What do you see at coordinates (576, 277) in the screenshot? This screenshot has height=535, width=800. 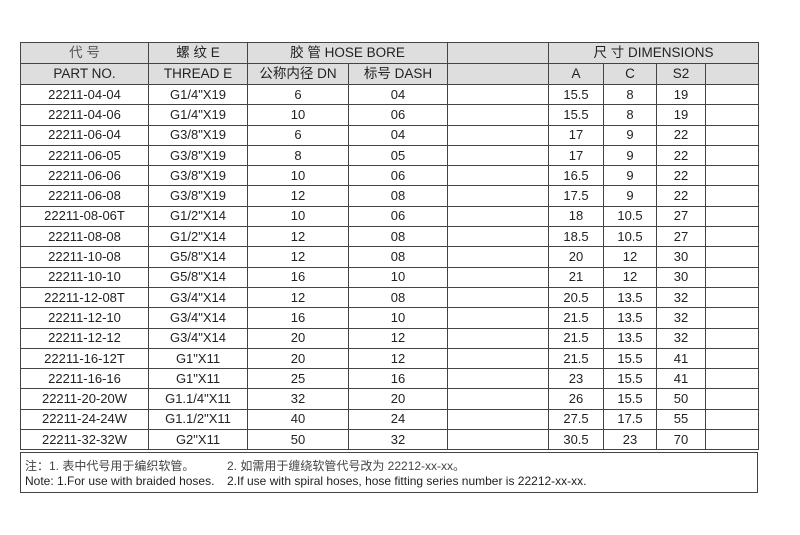 I see `dim-a-cell: 21` at bounding box center [576, 277].